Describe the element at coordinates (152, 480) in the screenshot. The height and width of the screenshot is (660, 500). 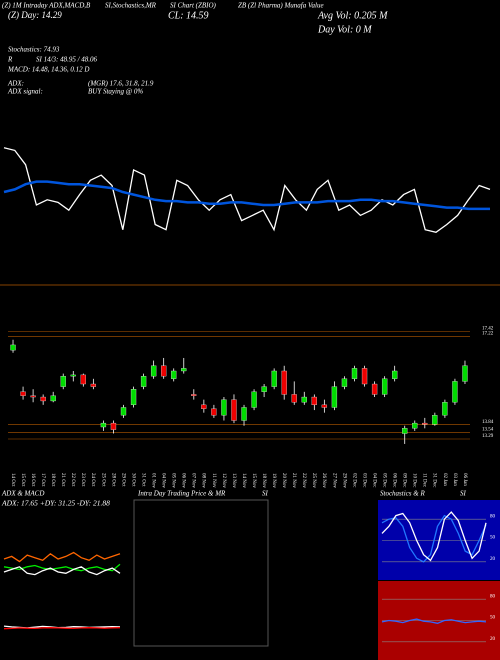
I see `x-tick-label: 01 Nov` at that location.